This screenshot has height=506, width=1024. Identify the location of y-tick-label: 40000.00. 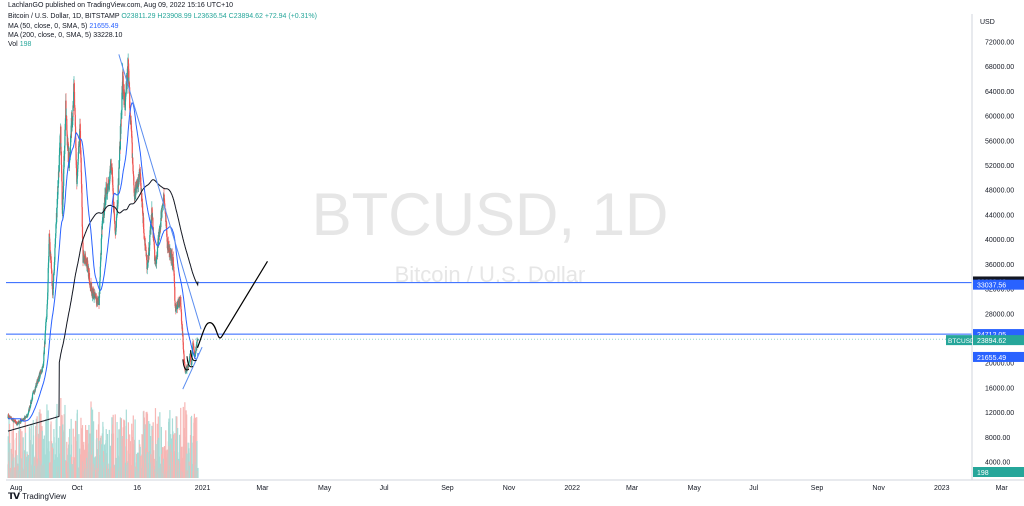
(999, 240).